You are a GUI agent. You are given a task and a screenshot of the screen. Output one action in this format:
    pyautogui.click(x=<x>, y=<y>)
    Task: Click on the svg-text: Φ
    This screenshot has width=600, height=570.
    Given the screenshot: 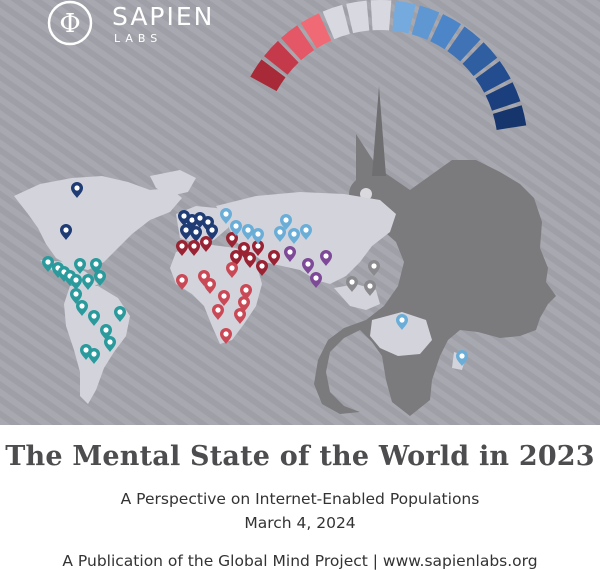 What is the action you would take?
    pyautogui.click(x=69, y=24)
    